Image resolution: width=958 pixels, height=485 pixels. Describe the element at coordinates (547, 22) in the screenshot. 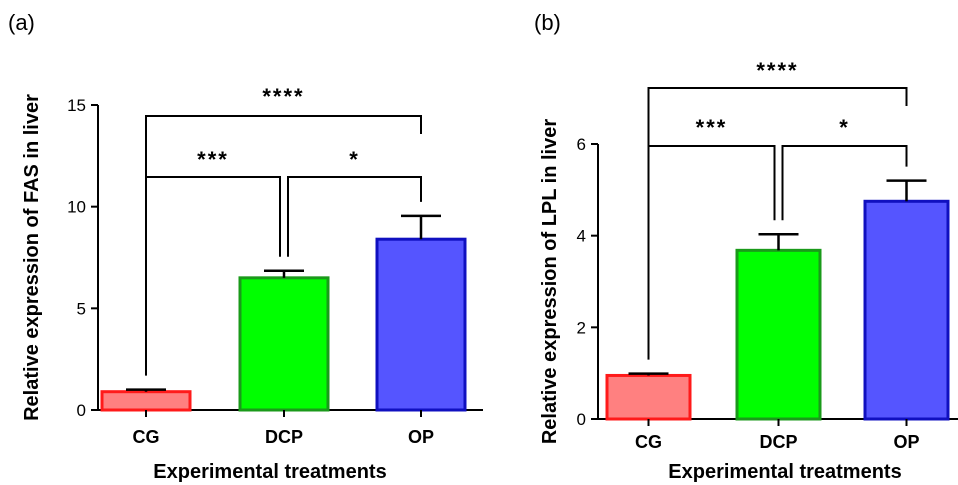

I see `panel-label: (b)` at that location.